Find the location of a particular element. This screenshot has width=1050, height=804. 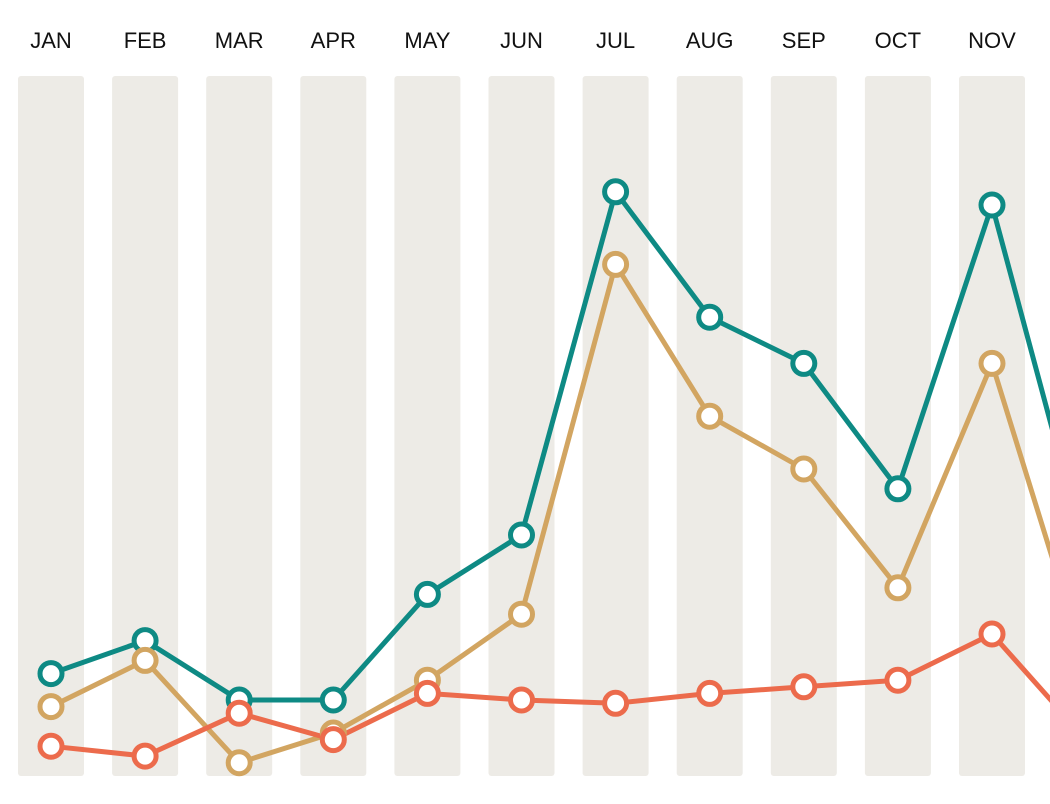

month-label-oct: OCT is located at coordinates (898, 40).